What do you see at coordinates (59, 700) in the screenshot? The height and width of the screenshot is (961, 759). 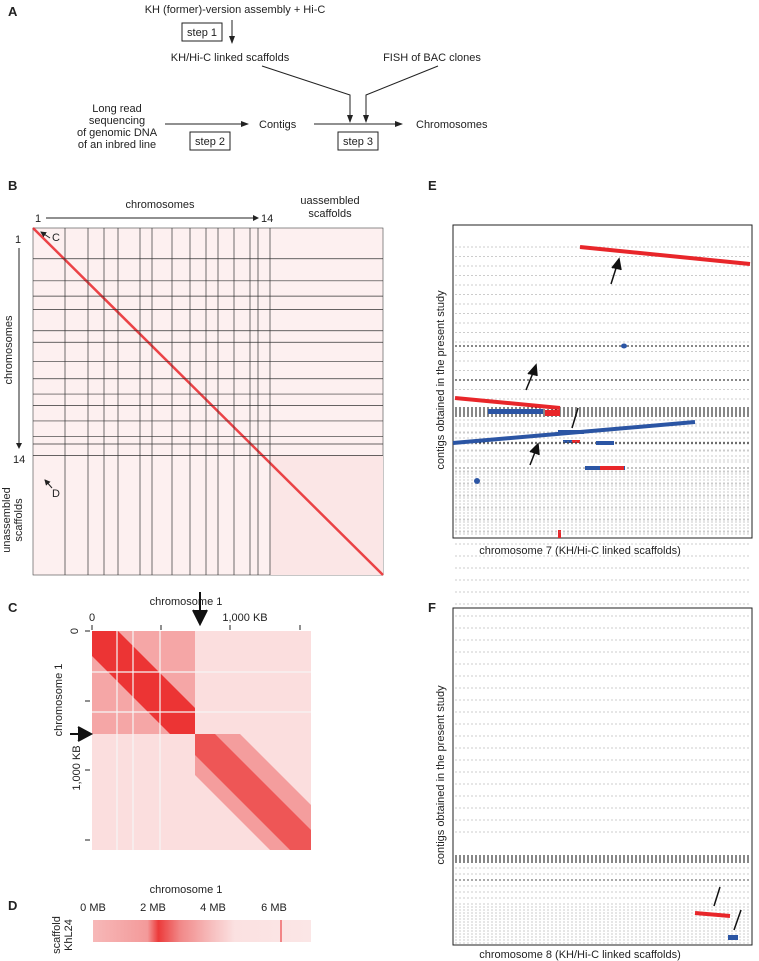 I see `panel-c-y-label: chromosome 1` at bounding box center [59, 700].